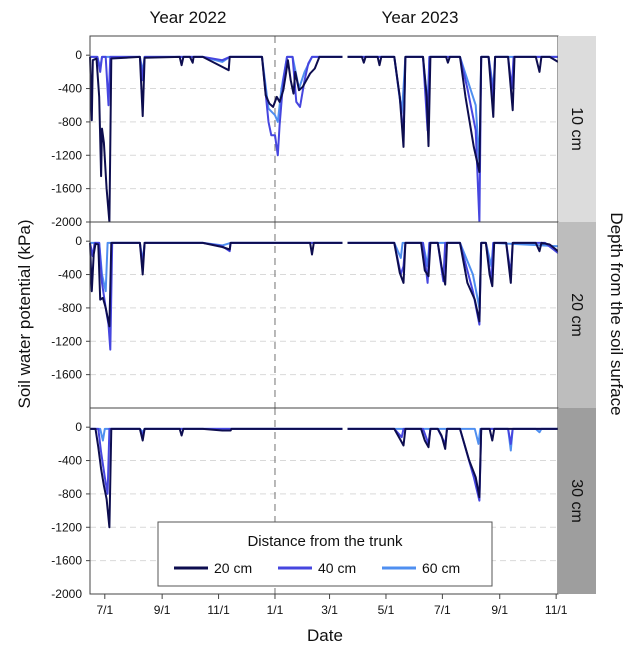 The width and height of the screenshot is (633, 648). Describe the element at coordinates (325, 635) in the screenshot. I see `x-axis-label: Date` at that location.